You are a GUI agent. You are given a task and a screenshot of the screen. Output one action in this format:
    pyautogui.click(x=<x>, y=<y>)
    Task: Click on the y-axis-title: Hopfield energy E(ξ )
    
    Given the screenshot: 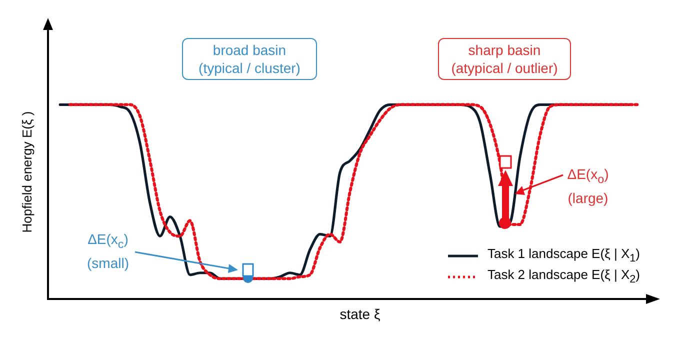 What is the action you would take?
    pyautogui.click(x=27, y=172)
    